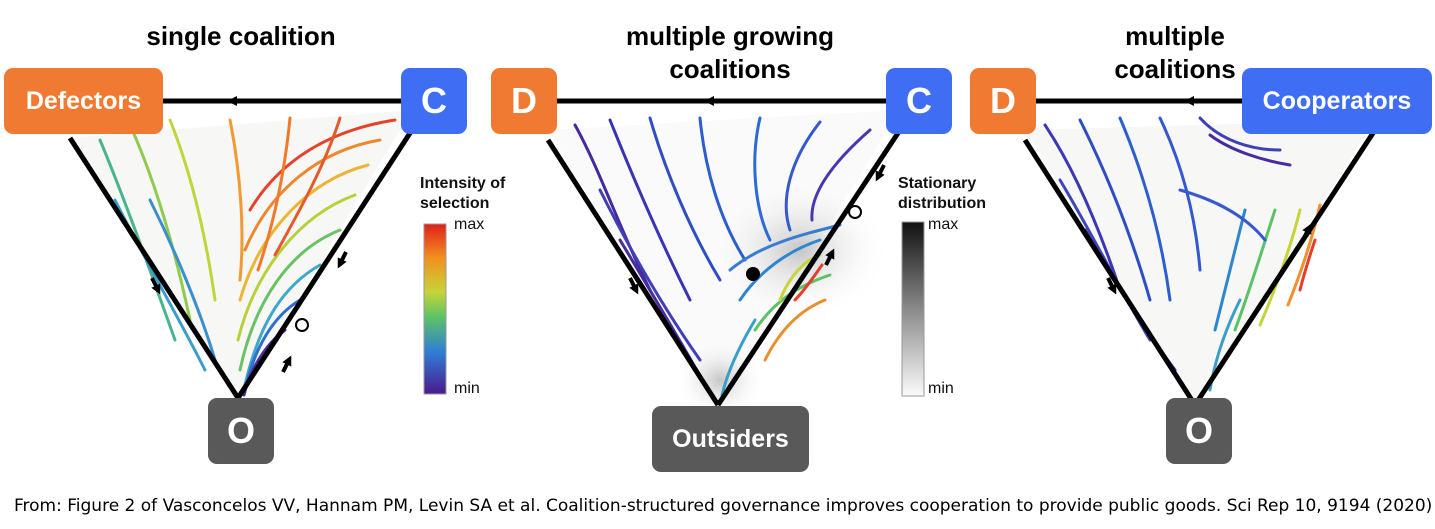 This screenshot has width=1435, height=529. Describe the element at coordinates (469, 224) in the screenshot. I see `intensity-max-label: max` at that location.